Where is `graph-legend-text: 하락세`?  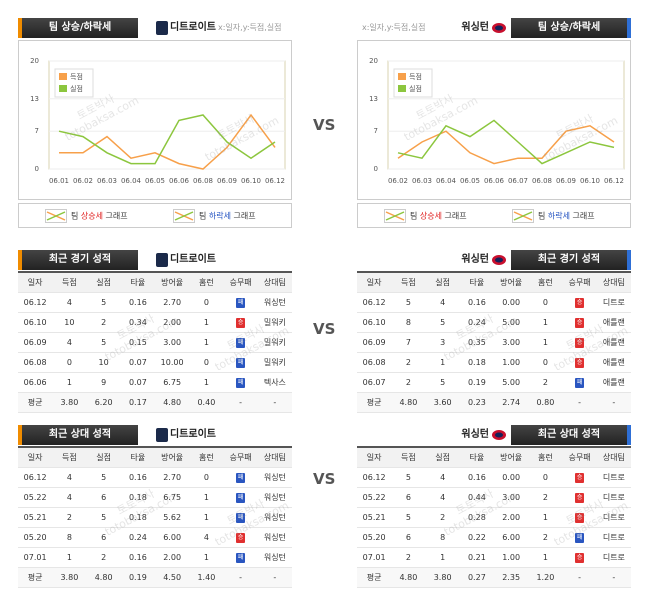 graph-legend-text: 하락세 is located at coordinates (219, 216).